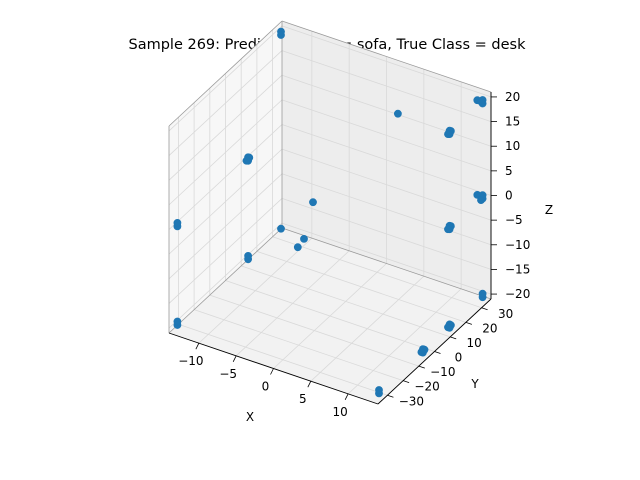  I want to click on x-tick-label: 0, so click(266, 387).